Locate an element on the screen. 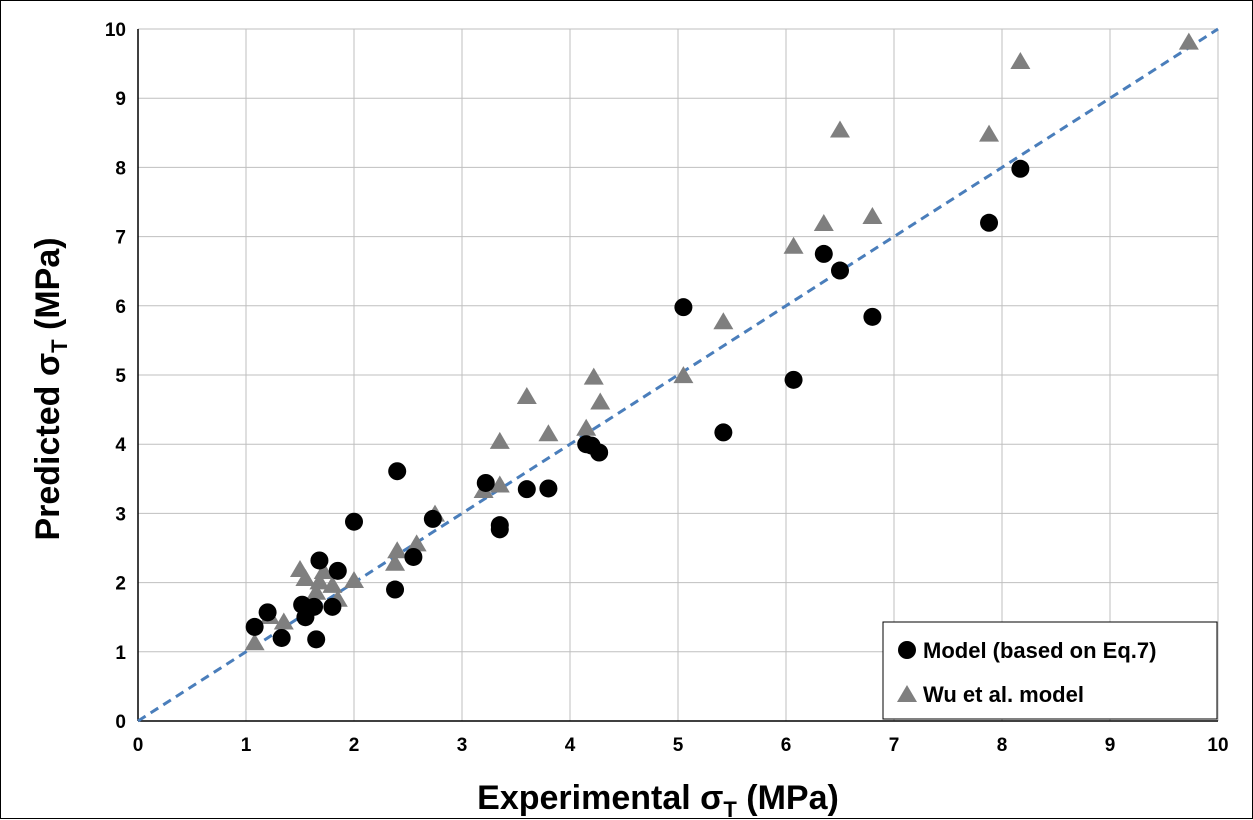 The width and height of the screenshot is (1253, 820). x-tick-label-5: 5 is located at coordinates (678, 745).